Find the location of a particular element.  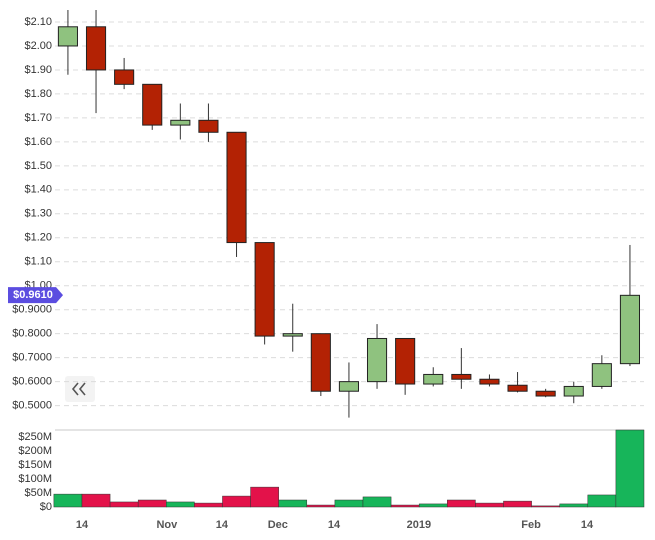

y-tick-label: $2.10 is located at coordinates (38, 22).